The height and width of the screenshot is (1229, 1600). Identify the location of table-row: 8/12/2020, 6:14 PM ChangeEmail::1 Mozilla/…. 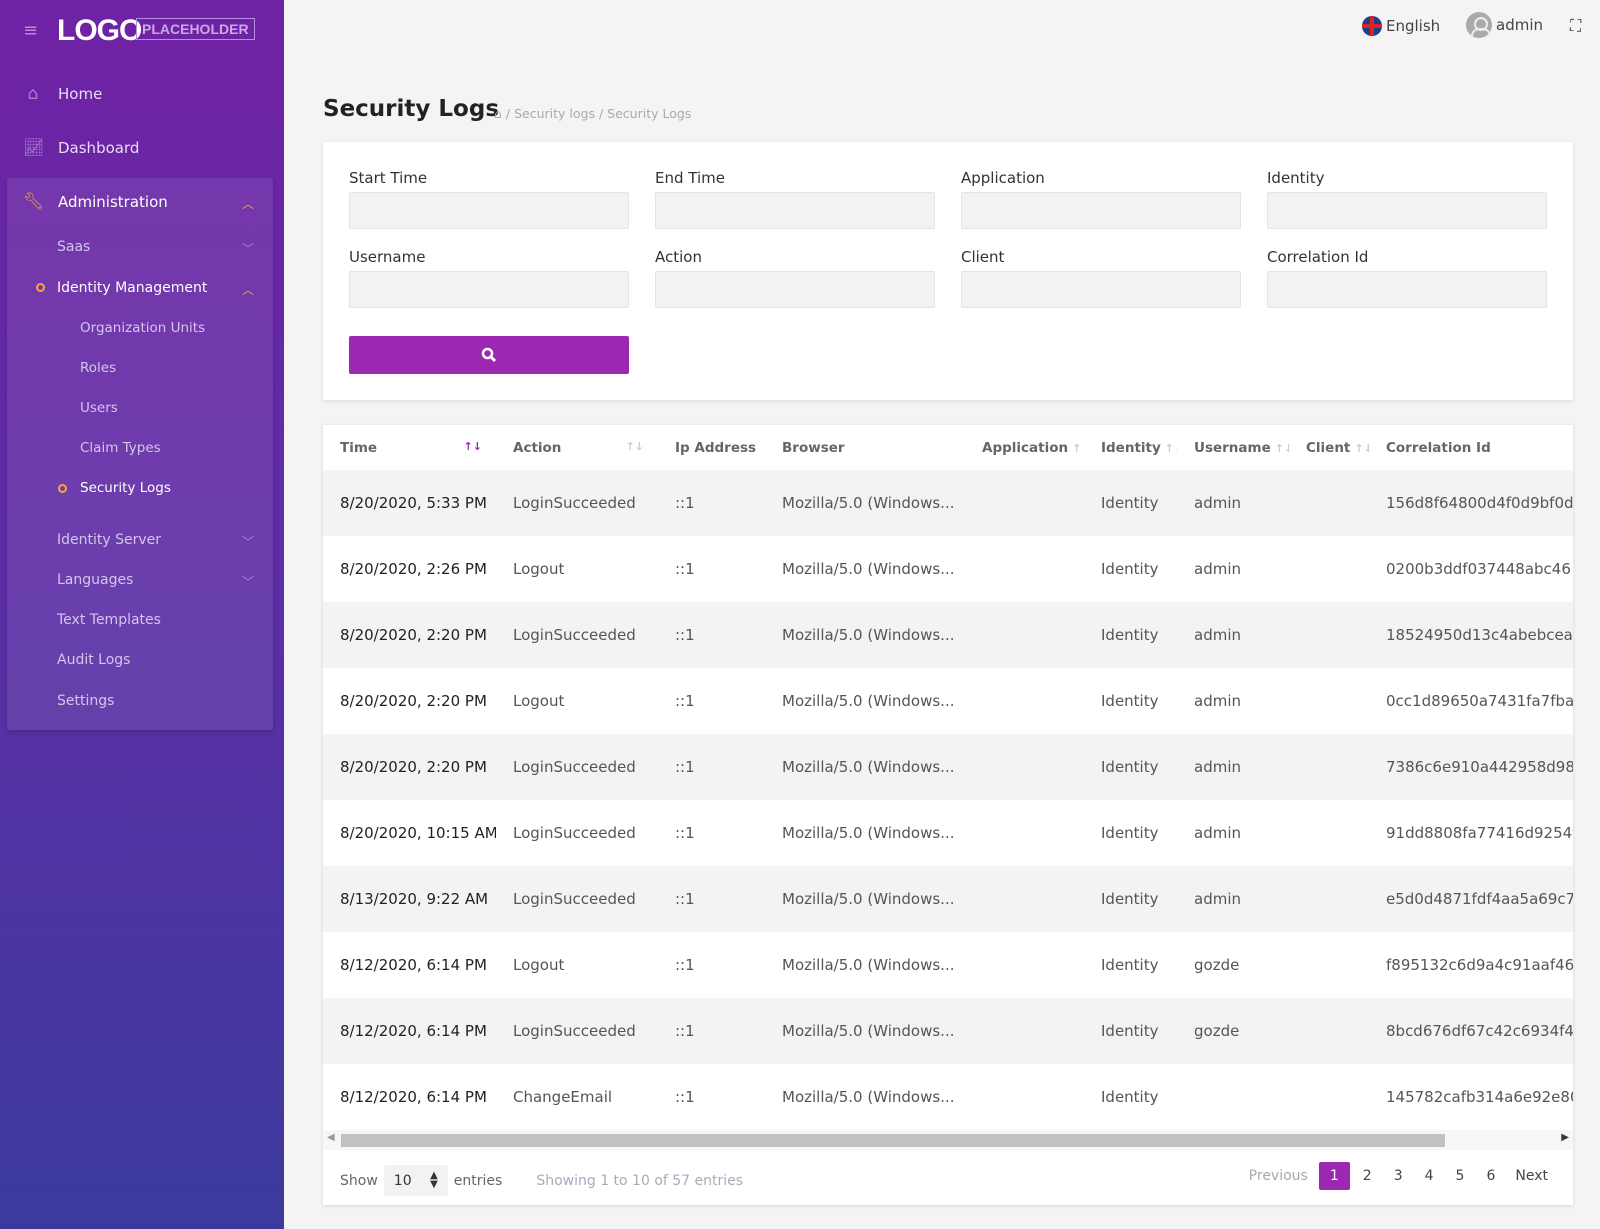
(948, 1097).